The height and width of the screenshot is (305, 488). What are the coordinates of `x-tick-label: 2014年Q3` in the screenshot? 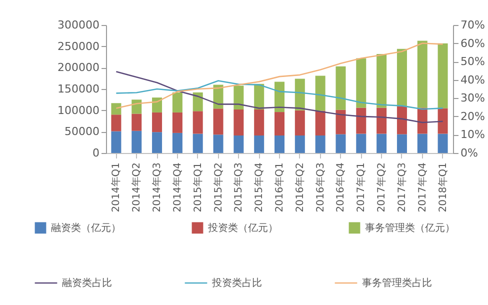 It's located at (157, 187).